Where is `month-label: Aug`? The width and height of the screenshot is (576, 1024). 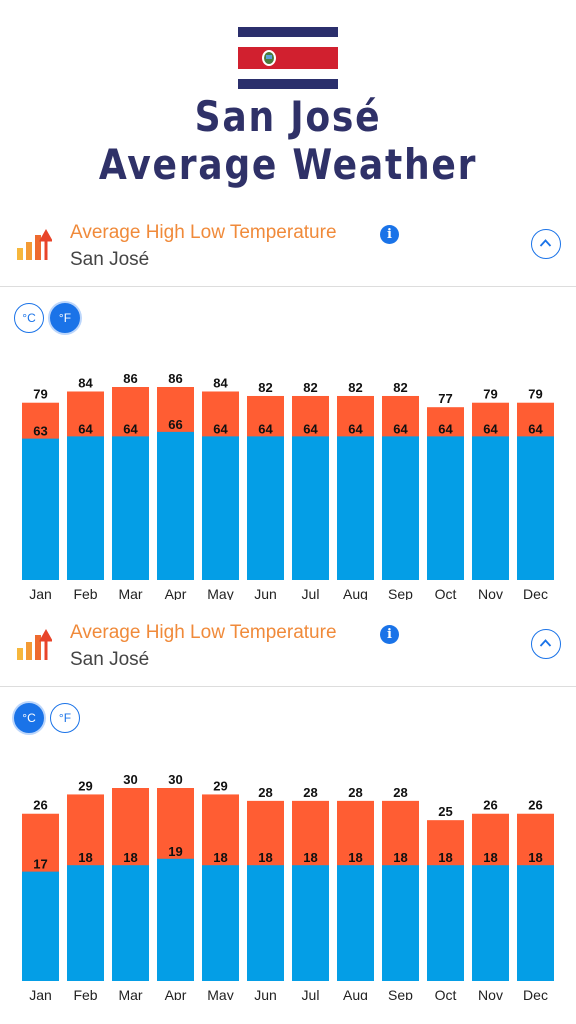
month-label: Aug is located at coordinates (355, 593).